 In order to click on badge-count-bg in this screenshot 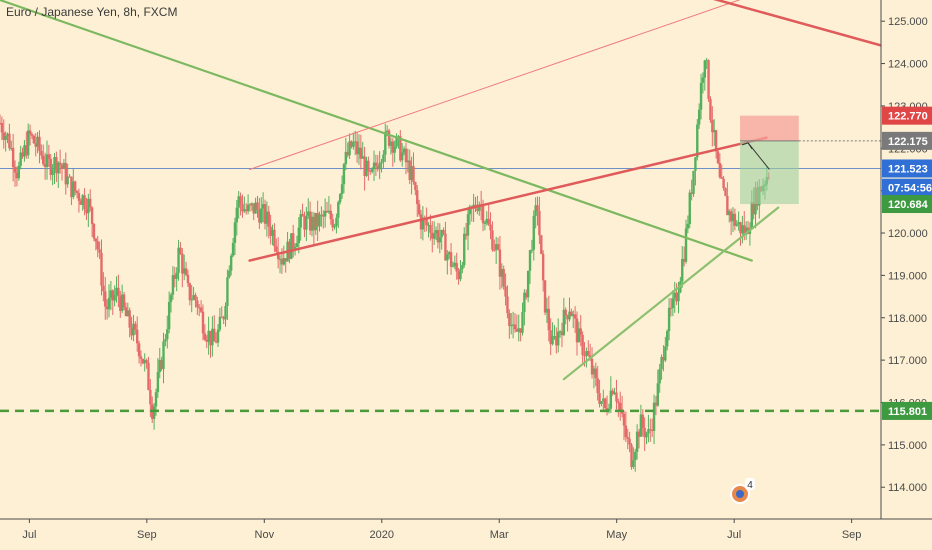, I will do `click(750, 484)`.